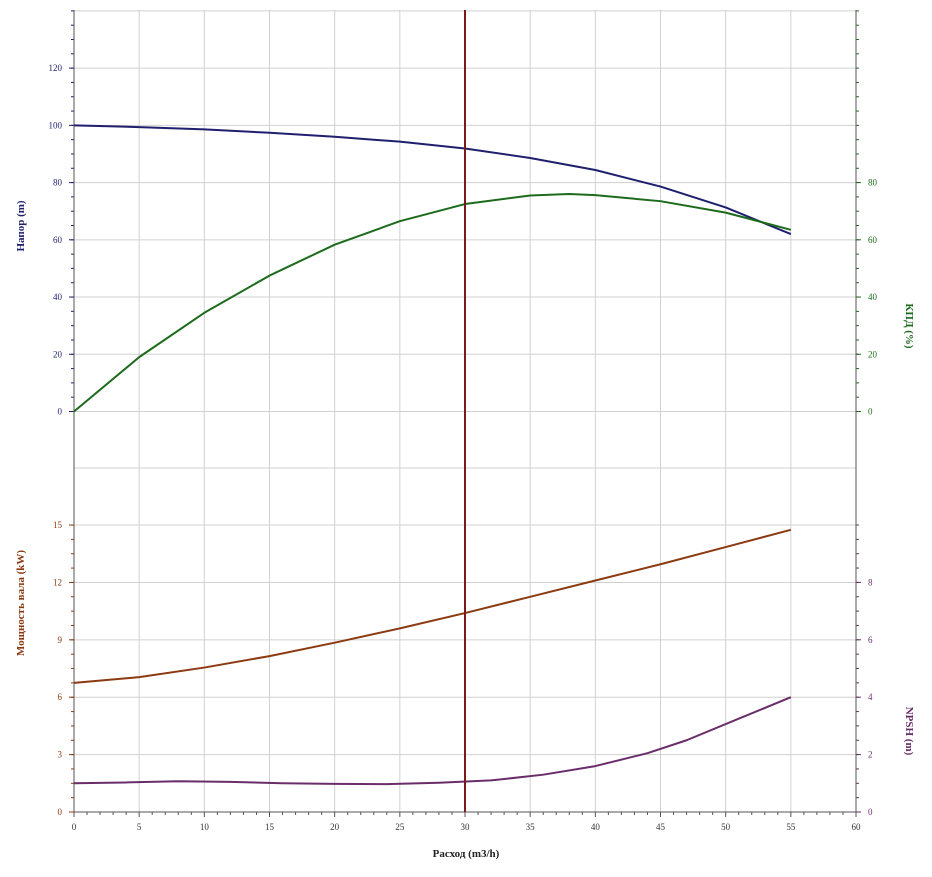 The width and height of the screenshot is (932, 877). What do you see at coordinates (270, 827) in the screenshot?
I see `x-tick-label: 15` at bounding box center [270, 827].